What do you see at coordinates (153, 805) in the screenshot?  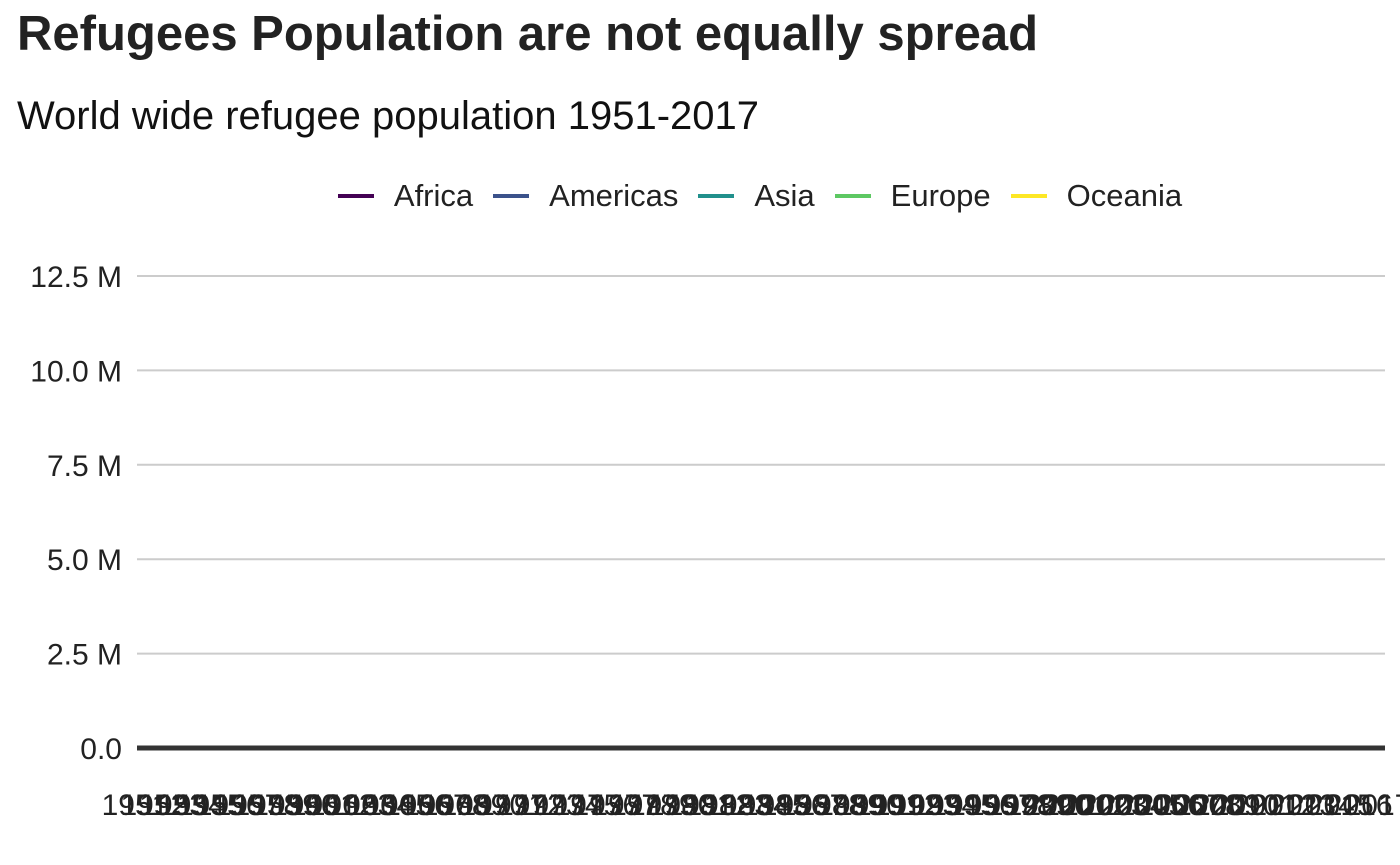 I see `x-tick-label: 1952` at bounding box center [153, 805].